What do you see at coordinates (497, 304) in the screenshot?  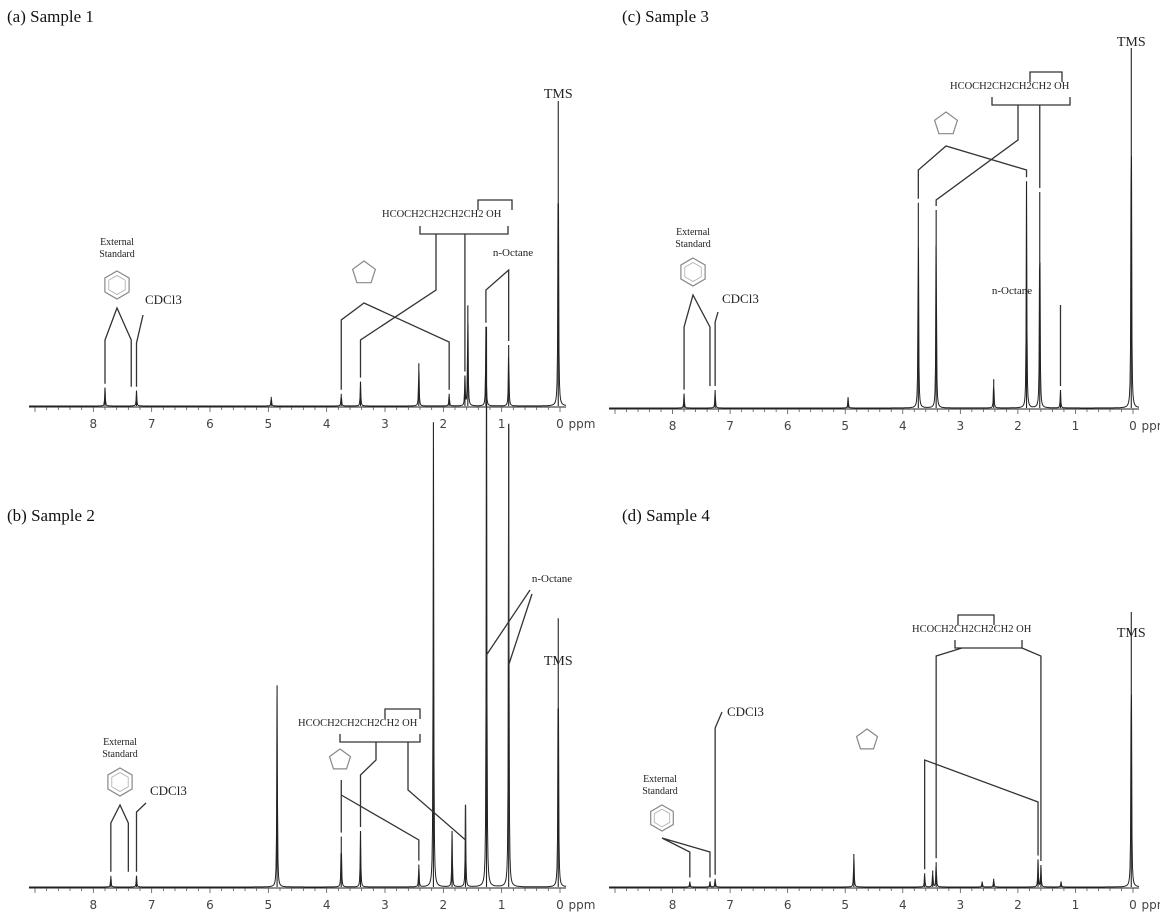 I see `octane-bracket` at bounding box center [497, 304].